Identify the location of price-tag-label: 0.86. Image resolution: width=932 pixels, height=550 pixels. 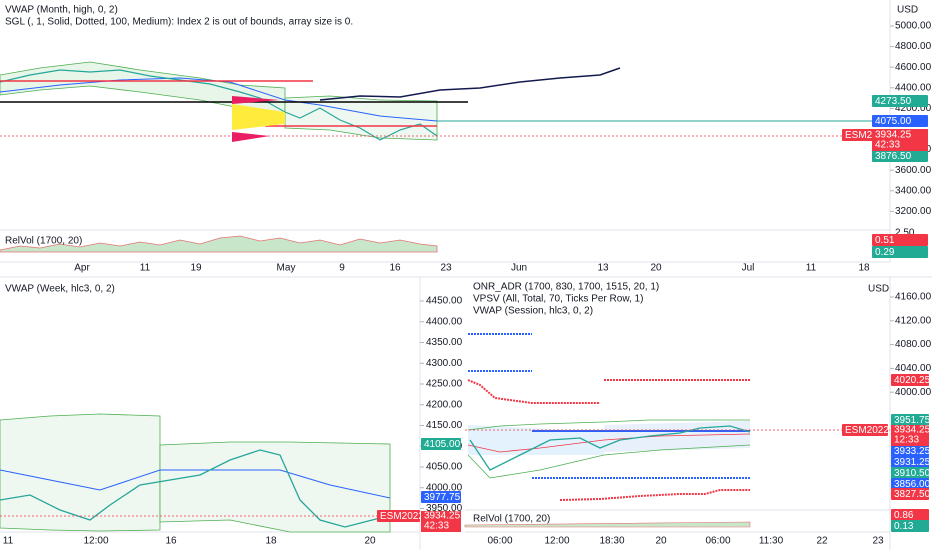
(904, 515).